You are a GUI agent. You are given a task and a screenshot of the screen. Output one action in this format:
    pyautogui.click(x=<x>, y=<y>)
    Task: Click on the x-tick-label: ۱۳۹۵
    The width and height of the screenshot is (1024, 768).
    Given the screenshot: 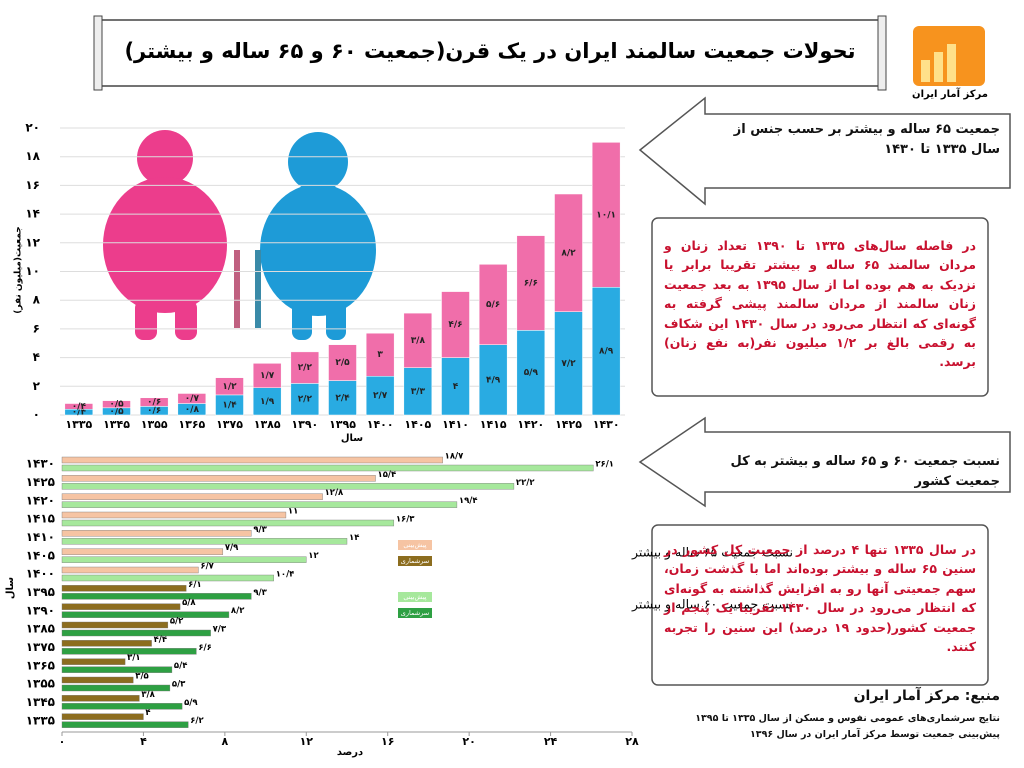 What is the action you would take?
    pyautogui.click(x=342, y=424)
    